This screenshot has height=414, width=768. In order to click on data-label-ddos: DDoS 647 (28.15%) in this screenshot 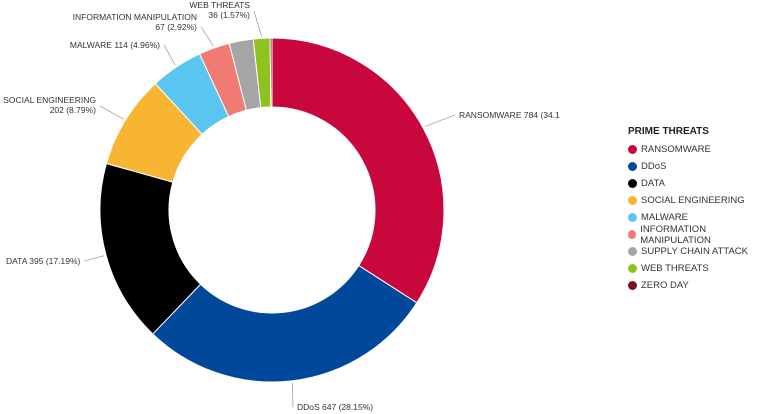, I will do `click(335, 407)`.